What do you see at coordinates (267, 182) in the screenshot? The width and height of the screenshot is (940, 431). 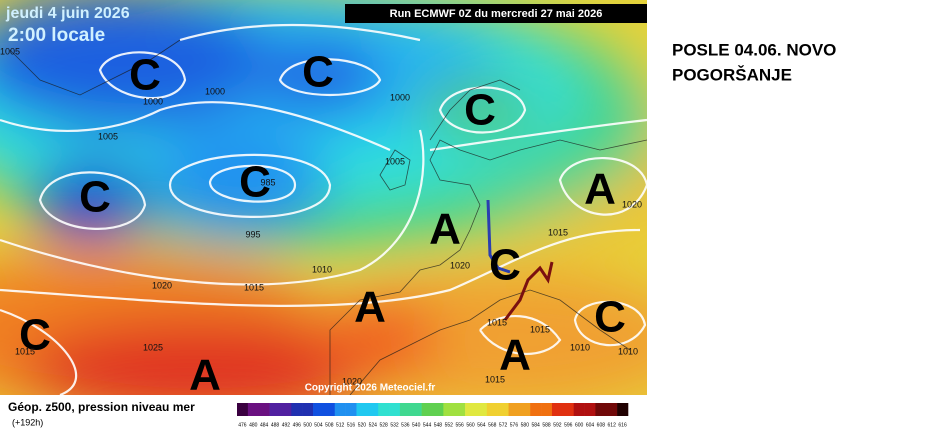 I see `isobar-label: 985` at bounding box center [267, 182].